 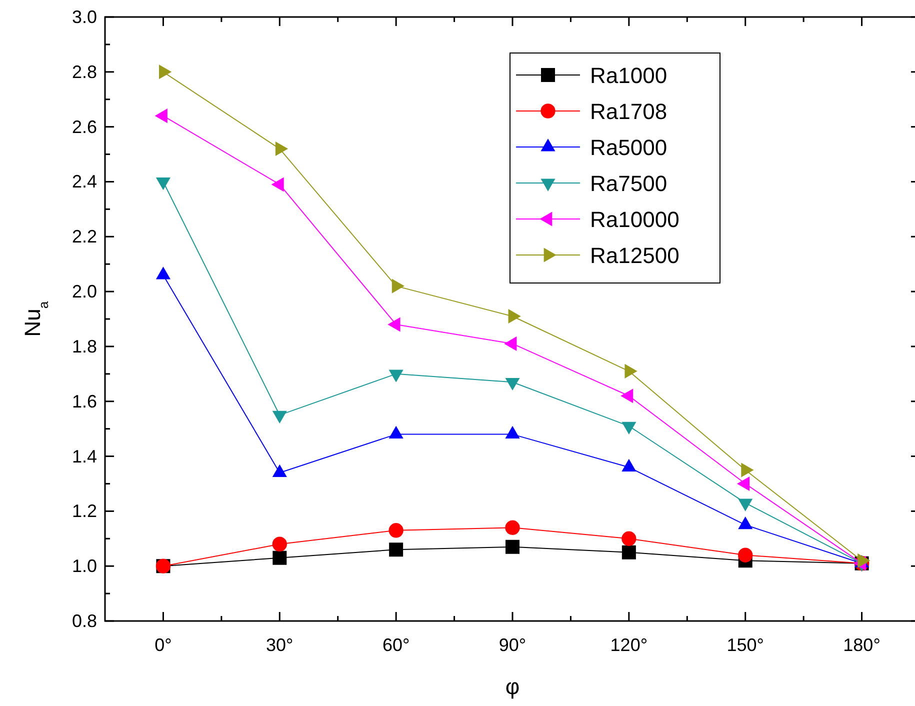 What do you see at coordinates (163, 645) in the screenshot?
I see `x-tick-label: 0°` at bounding box center [163, 645].